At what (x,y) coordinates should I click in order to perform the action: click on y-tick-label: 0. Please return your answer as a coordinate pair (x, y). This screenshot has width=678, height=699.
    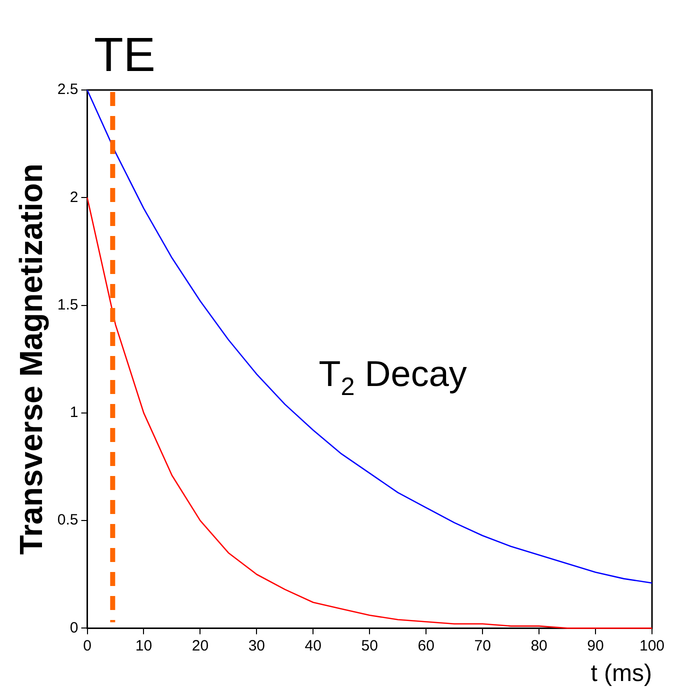
    Looking at the image, I should click on (74, 627).